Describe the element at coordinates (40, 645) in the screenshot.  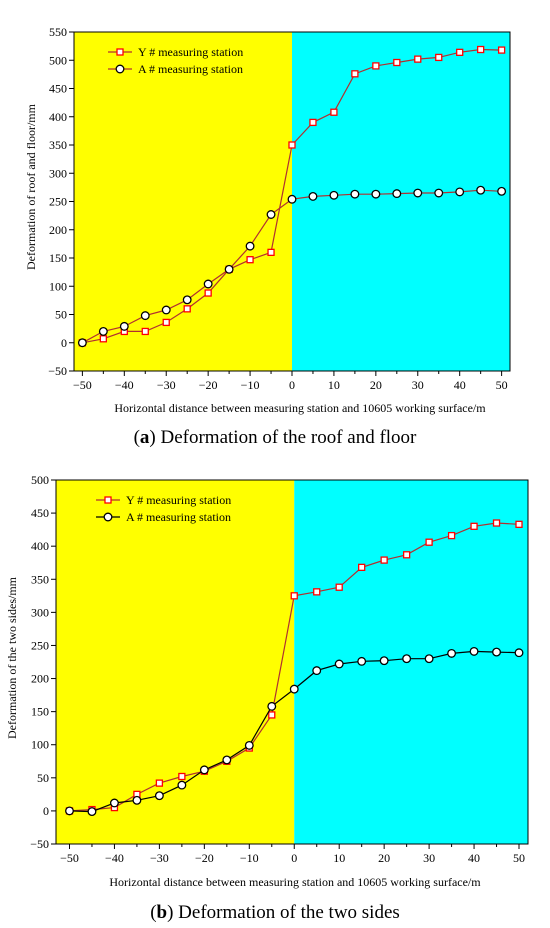
I see `panel-b-y-tick-label-6: 250` at that location.